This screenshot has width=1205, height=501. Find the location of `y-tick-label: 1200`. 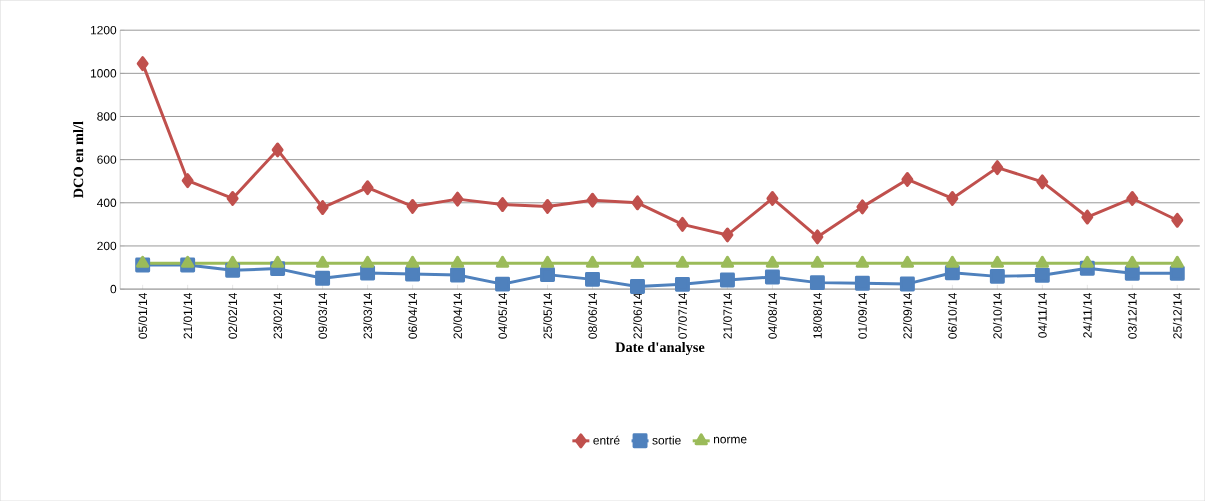

y-tick-label: 1200 is located at coordinates (103, 30).